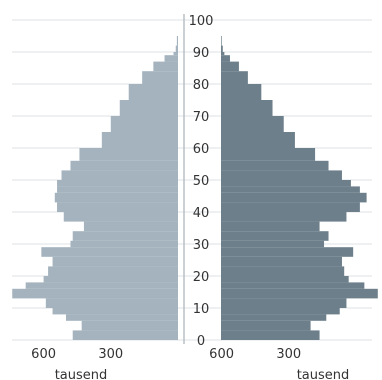  I want to click on right-unit-label: tausend, so click(323, 374).